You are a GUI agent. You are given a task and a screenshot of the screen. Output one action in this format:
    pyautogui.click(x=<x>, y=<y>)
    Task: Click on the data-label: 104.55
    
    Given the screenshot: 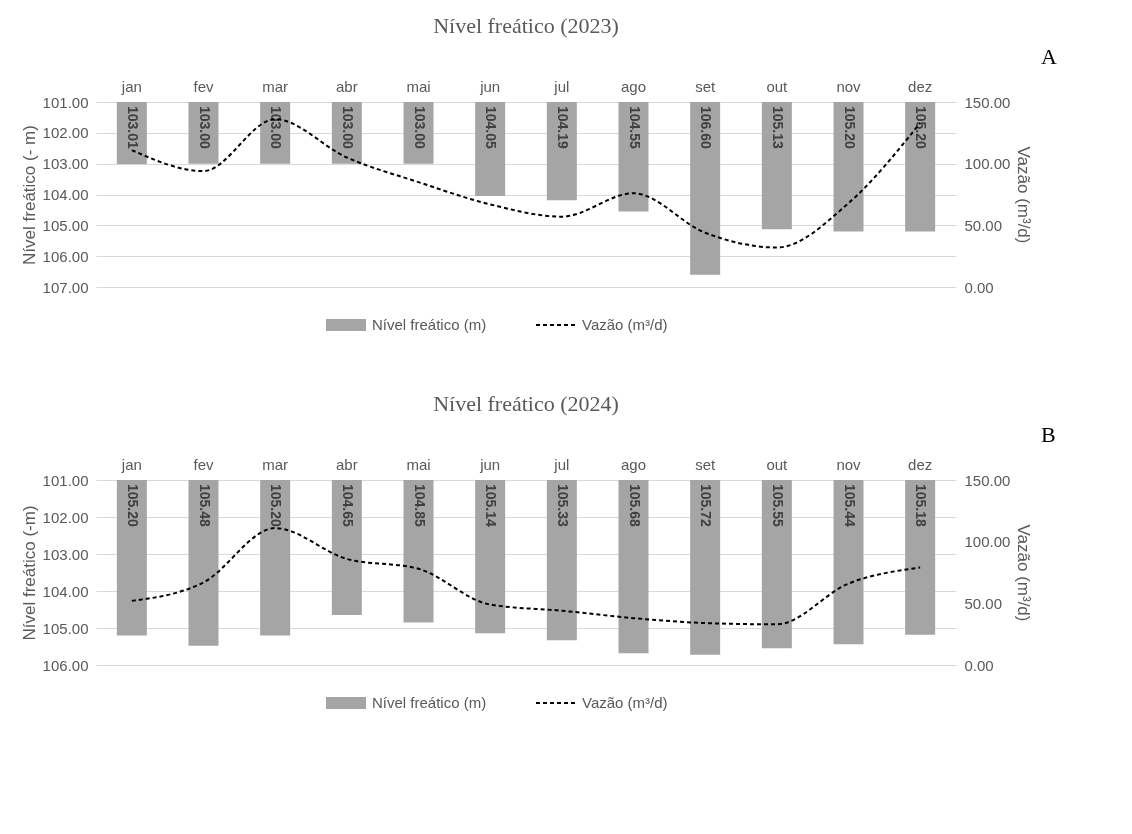 What is the action you would take?
    pyautogui.click(x=634, y=128)
    